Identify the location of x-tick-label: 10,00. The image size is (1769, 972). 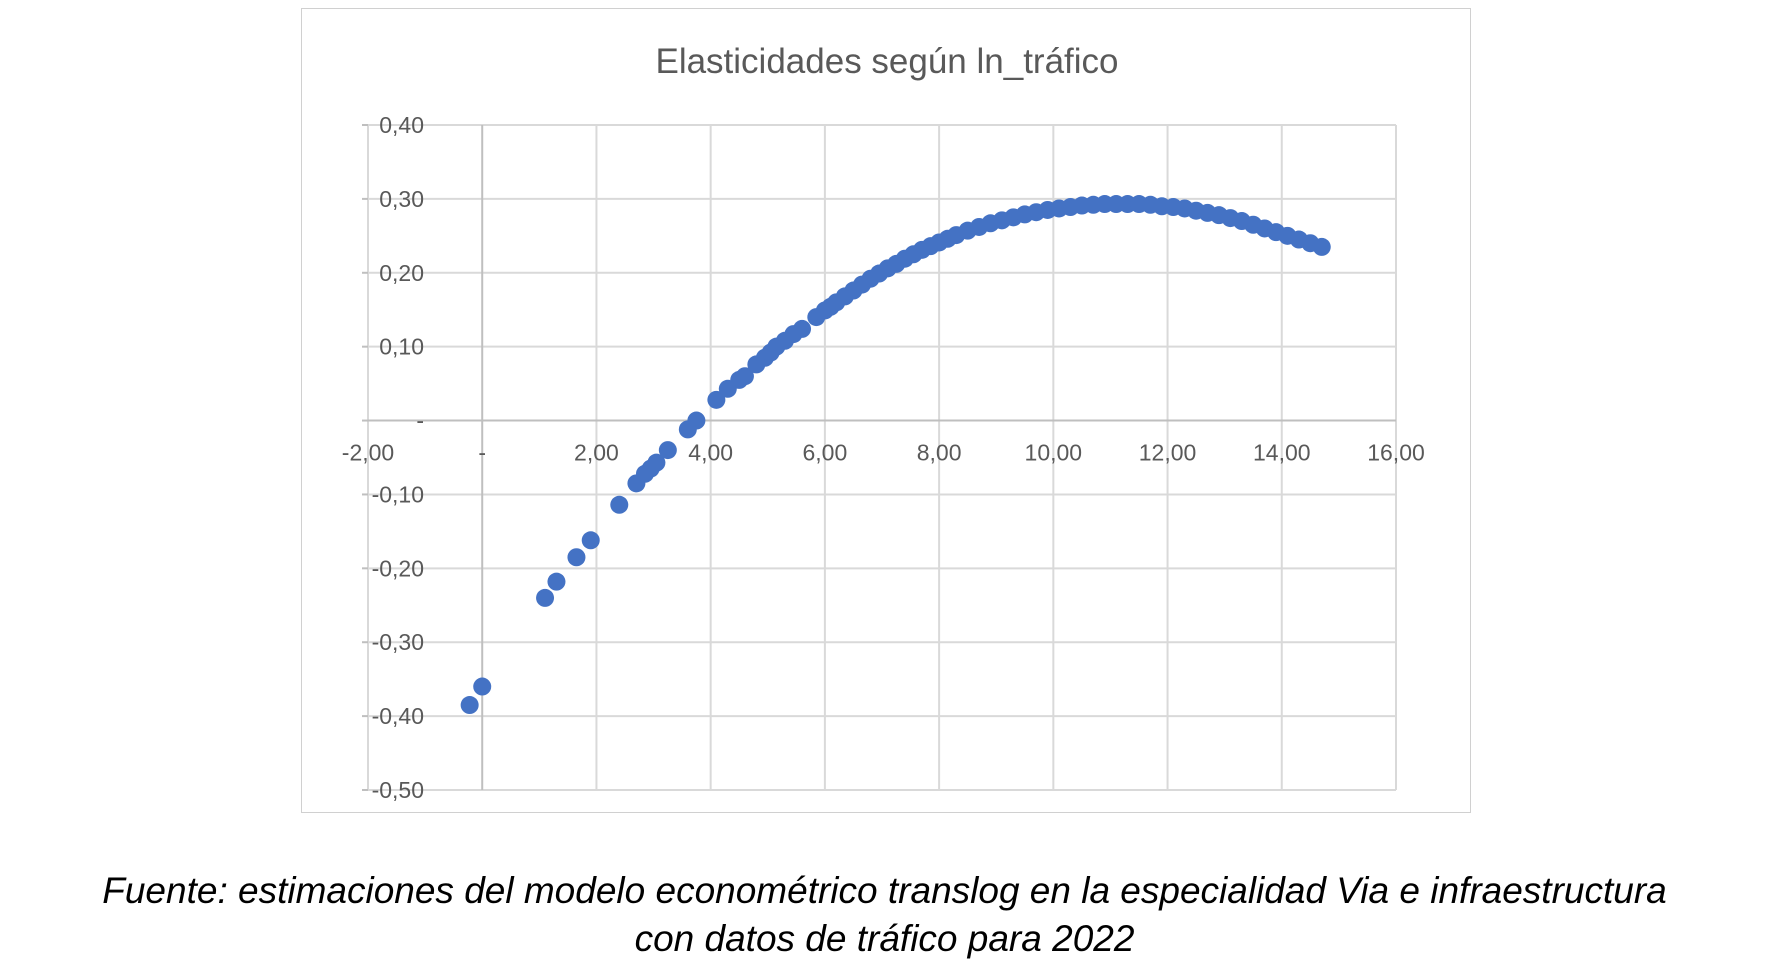
(1054, 453).